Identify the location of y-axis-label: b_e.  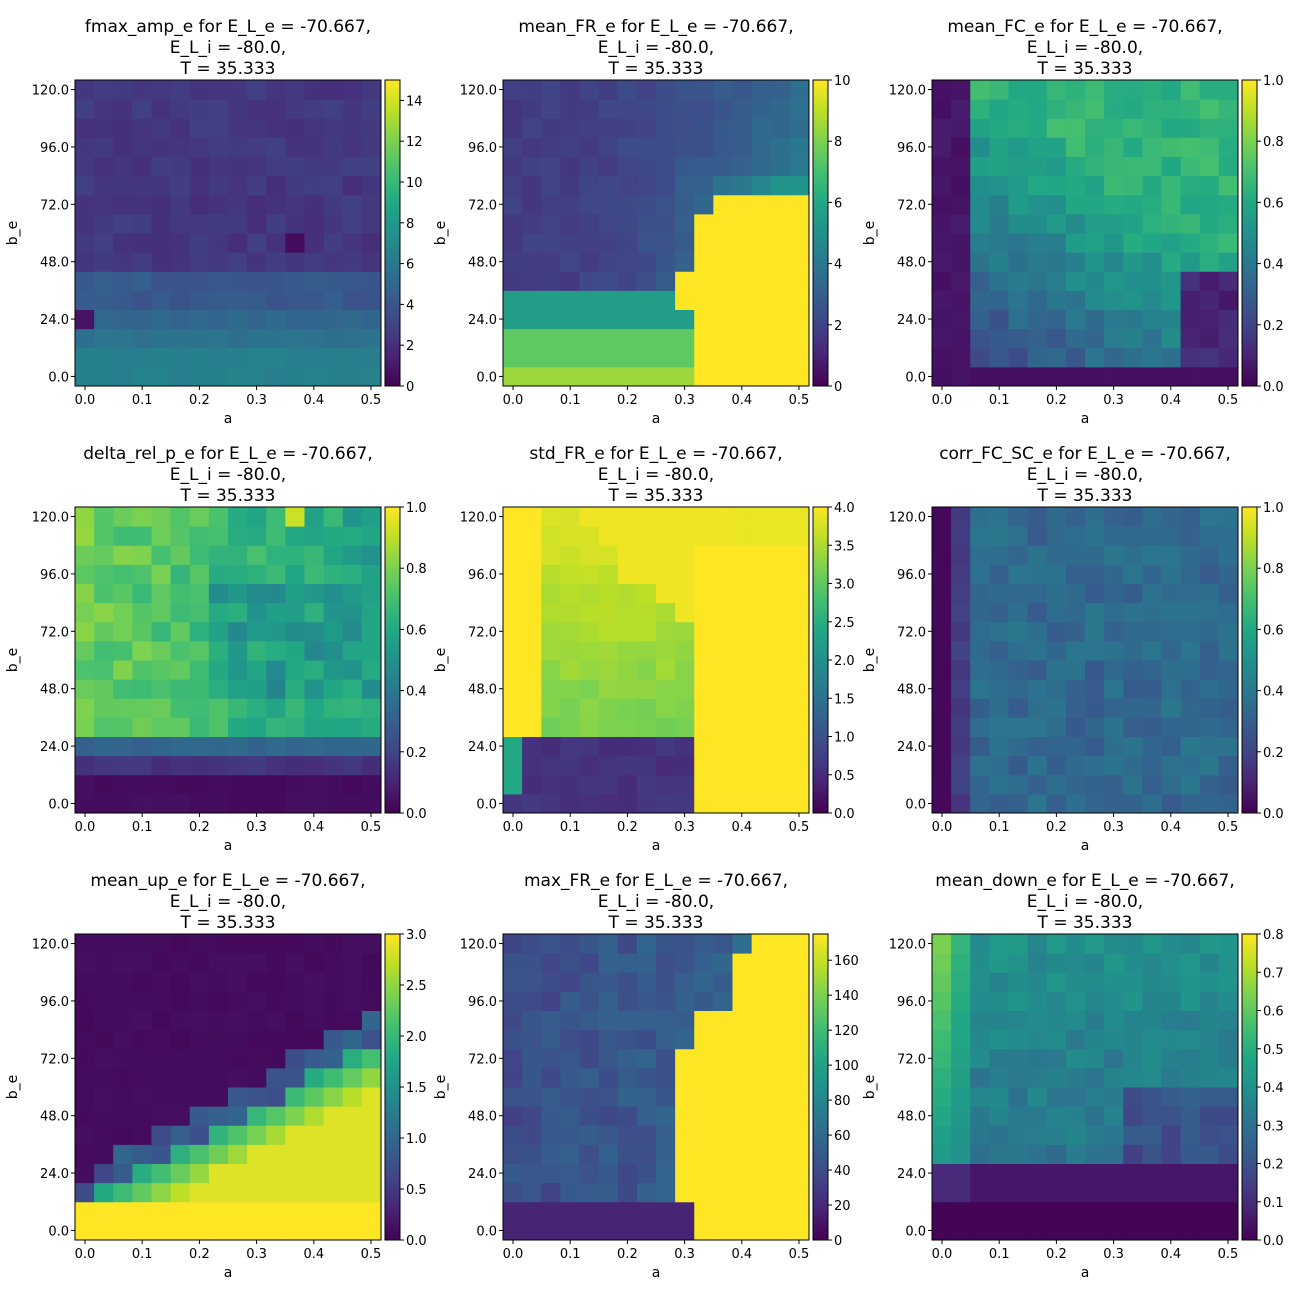
(13, 1087).